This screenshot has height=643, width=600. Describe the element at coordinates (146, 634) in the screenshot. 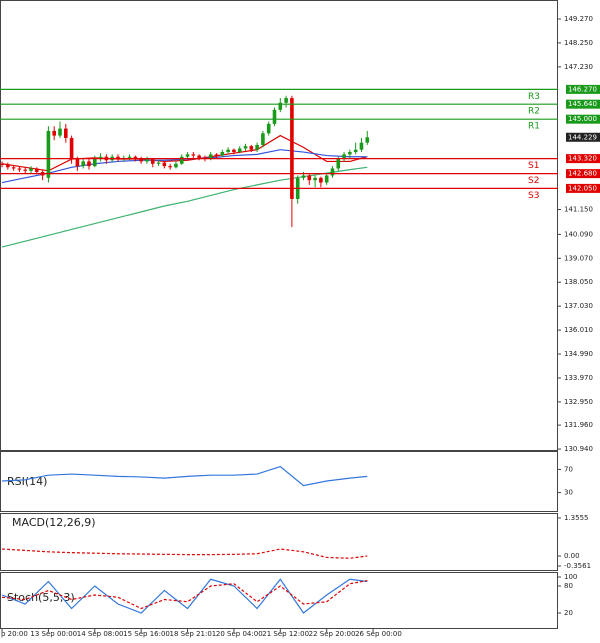

I see `x-tick-label: 15 Sep 16:00` at that location.